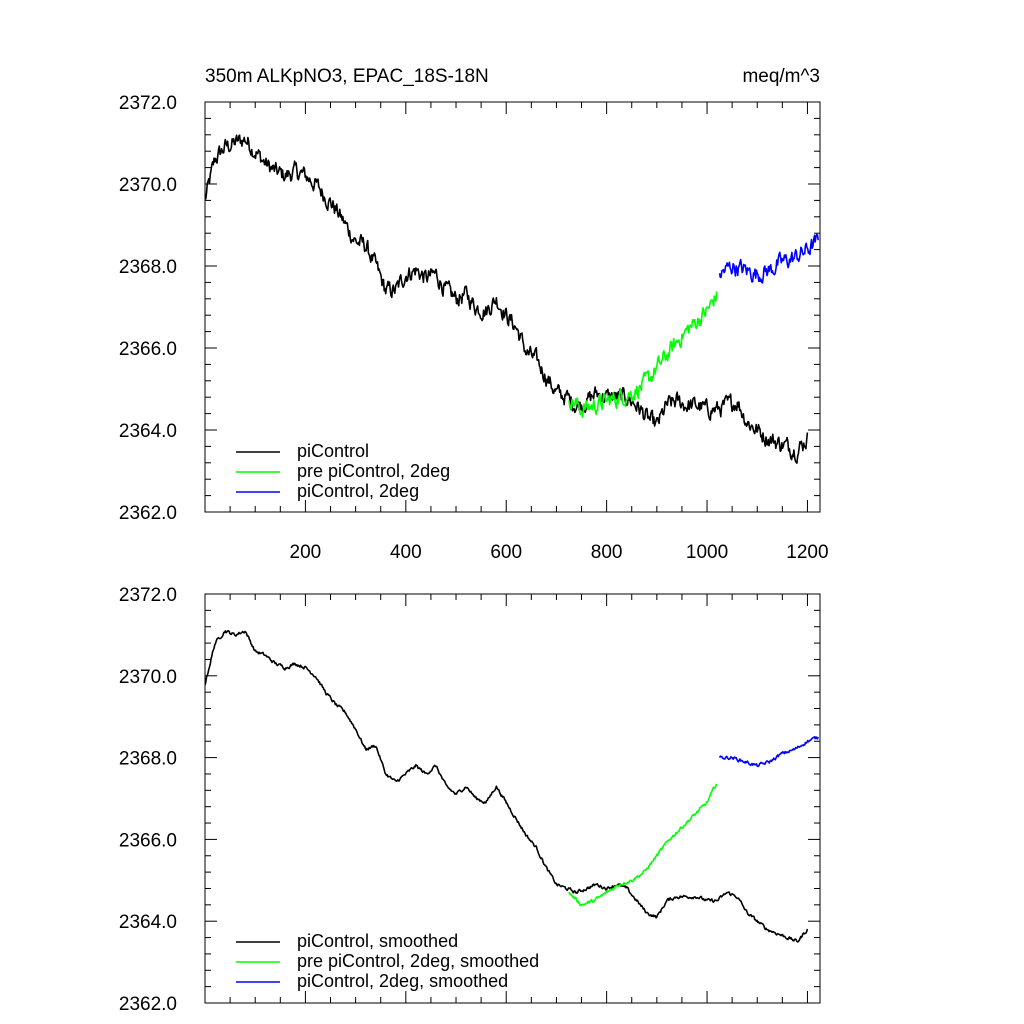 This screenshot has width=1024, height=1024. I want to click on x-tick-label: 600, so click(506, 552).